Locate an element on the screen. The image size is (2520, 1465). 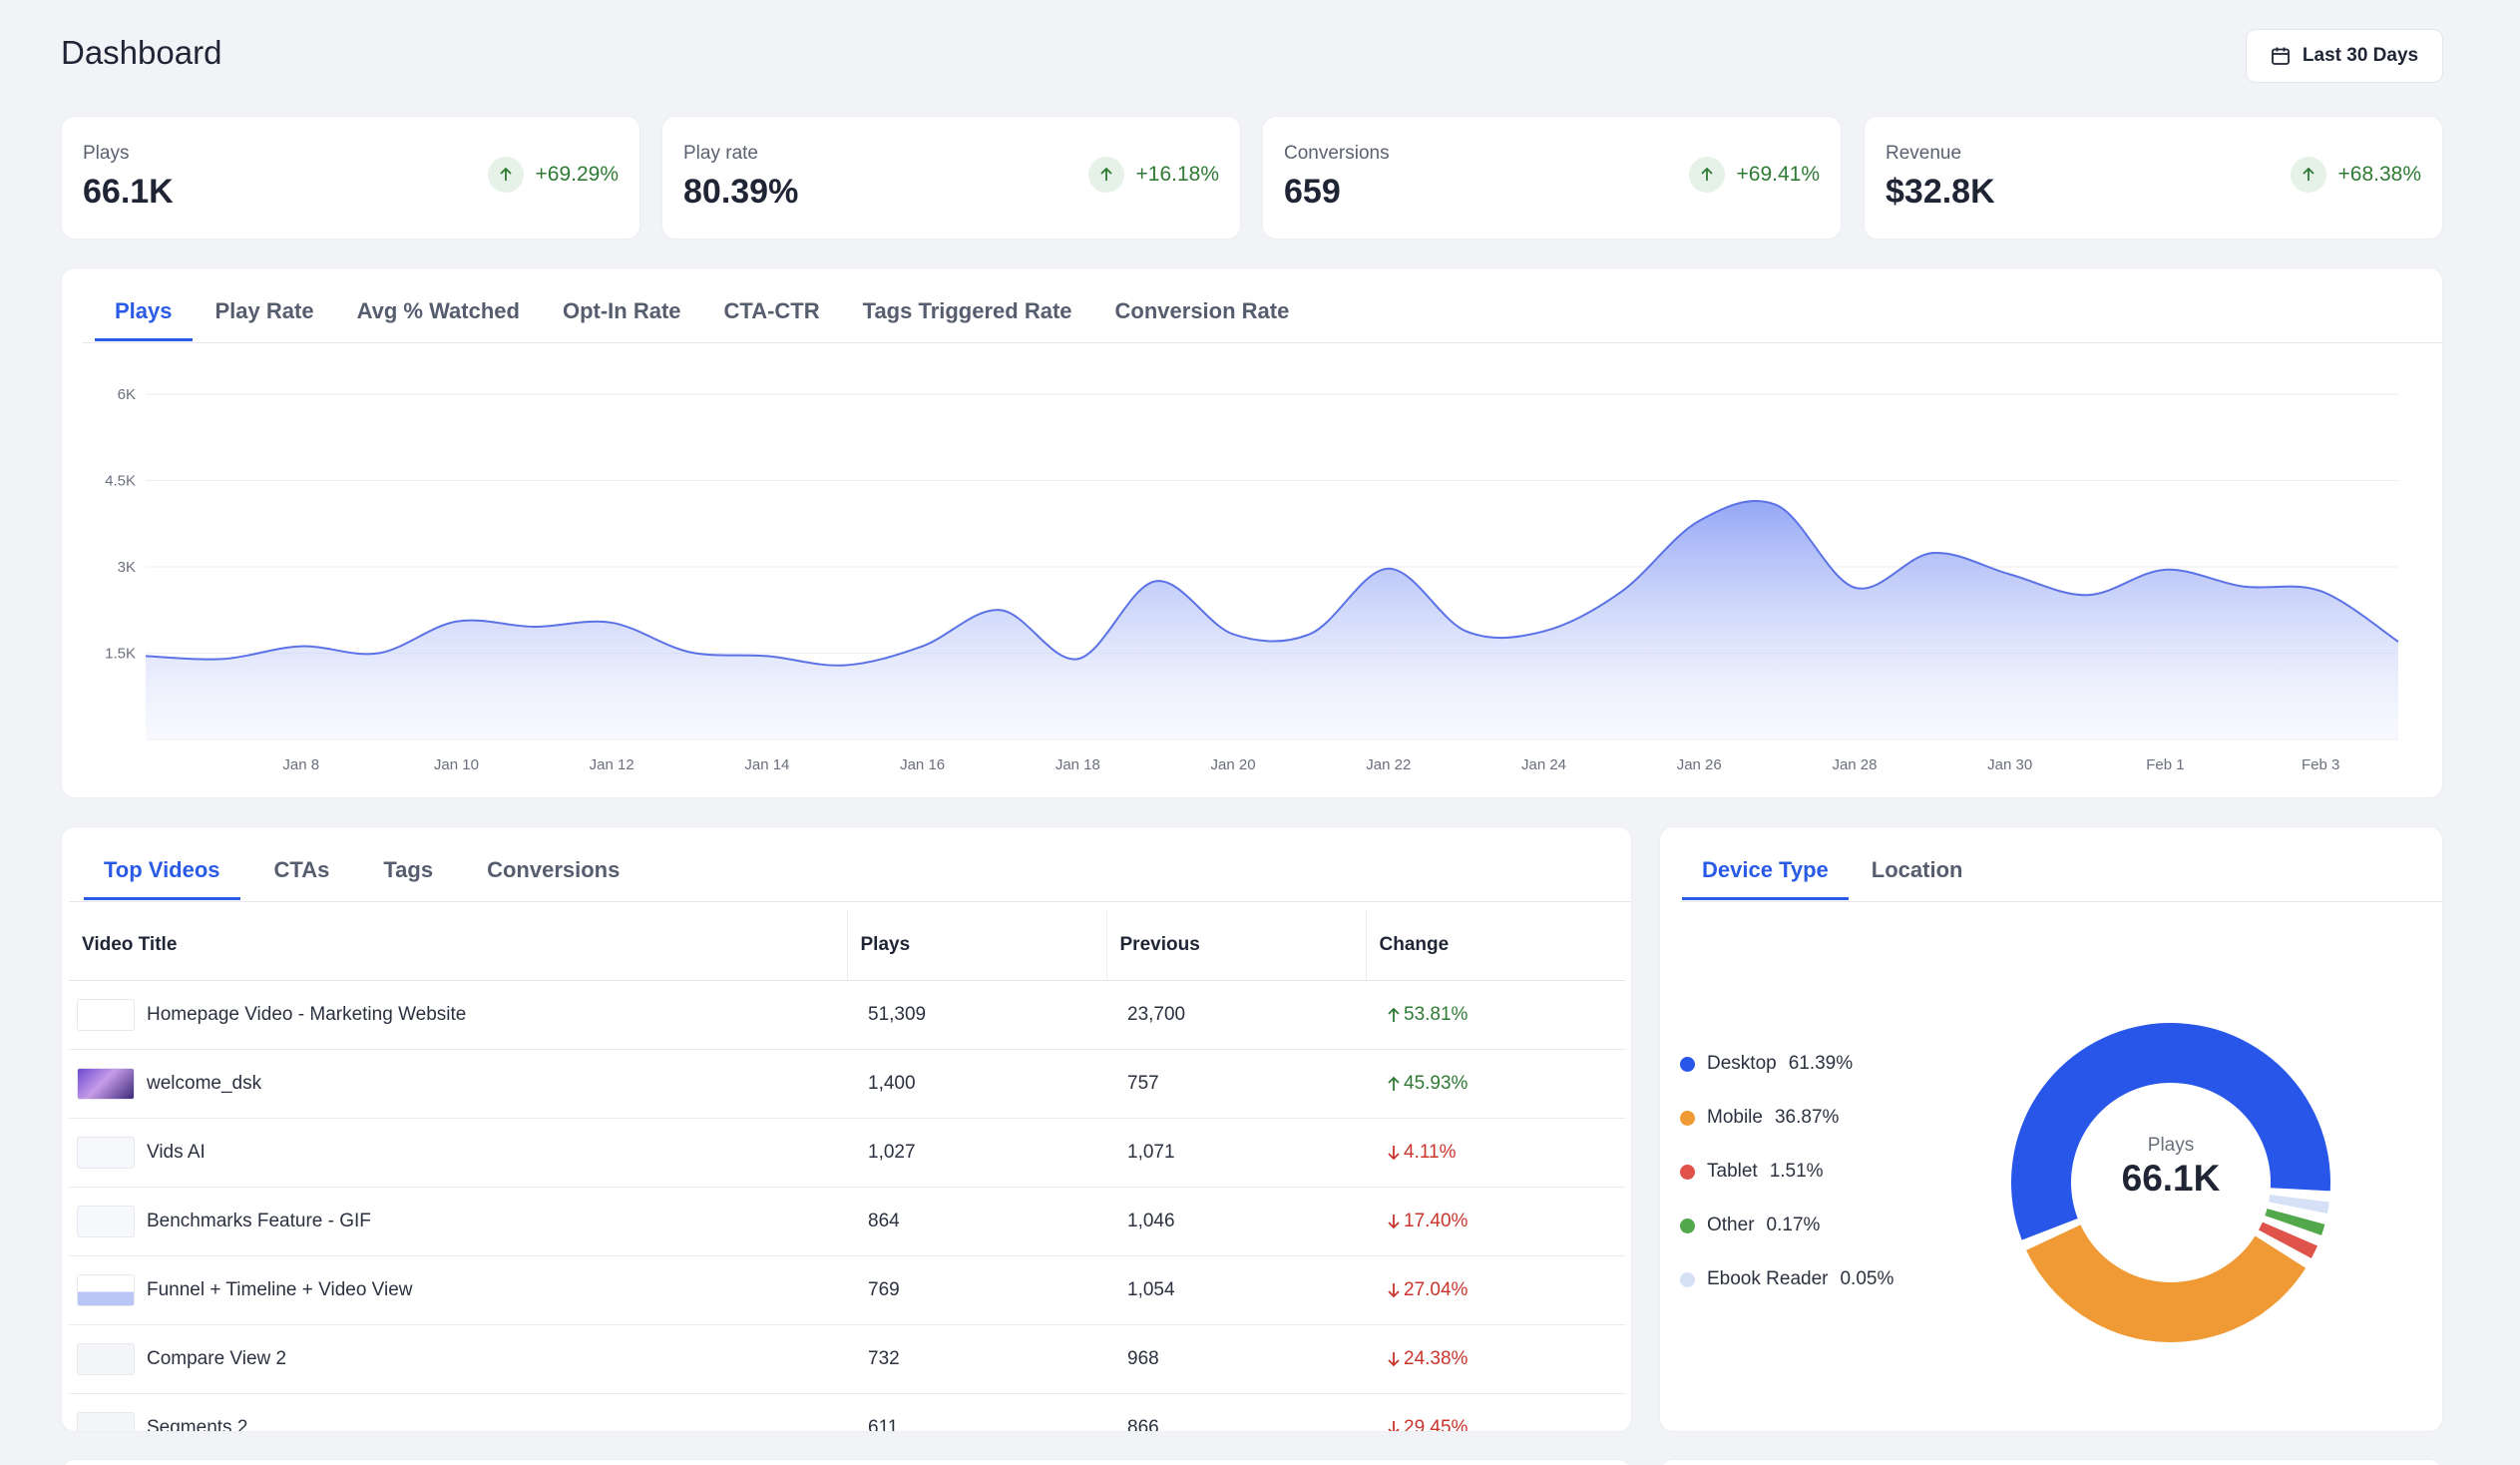
tab-divider is located at coordinates (850, 901).